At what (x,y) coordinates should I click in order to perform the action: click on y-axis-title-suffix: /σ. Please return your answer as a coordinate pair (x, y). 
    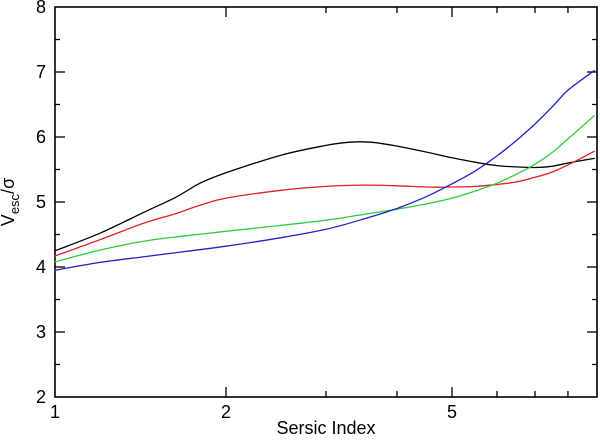
    Looking at the image, I should click on (9, 186).